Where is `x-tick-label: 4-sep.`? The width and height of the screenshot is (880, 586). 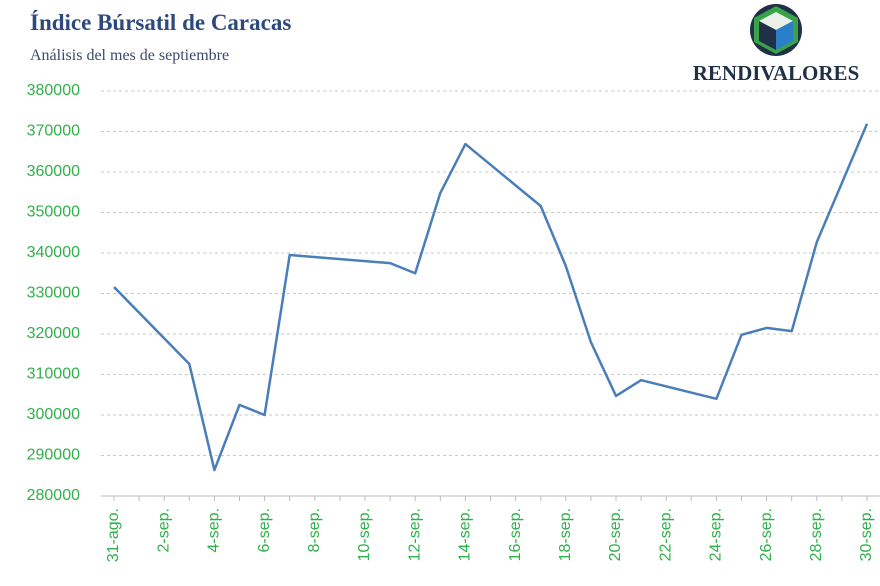
x-tick-label: 4-sep. is located at coordinates (214, 530).